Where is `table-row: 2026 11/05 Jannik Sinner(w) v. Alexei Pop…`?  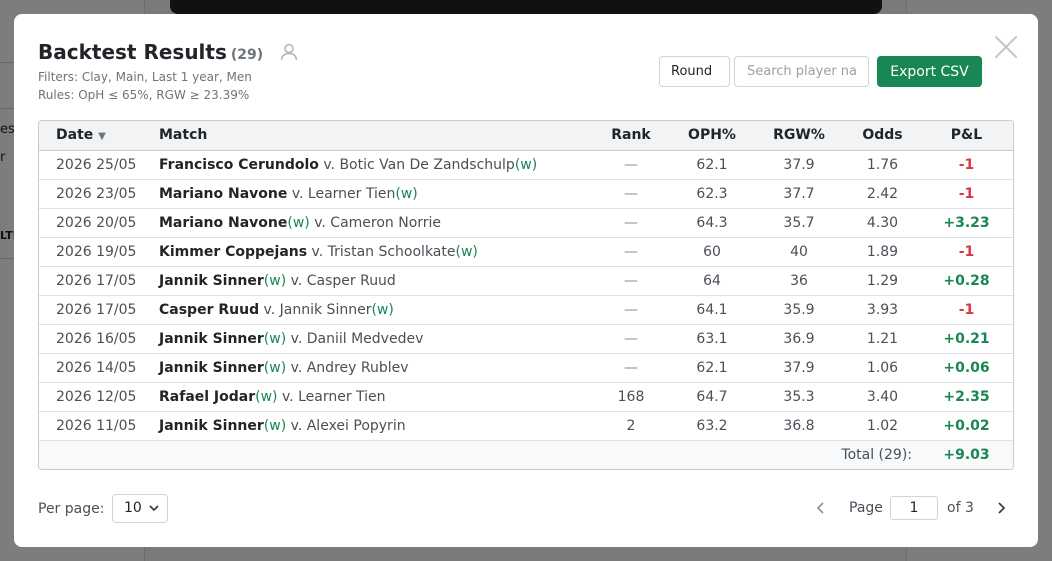 table-row: 2026 11/05 Jannik Sinner(w) v. Alexei Pop… is located at coordinates (526, 426).